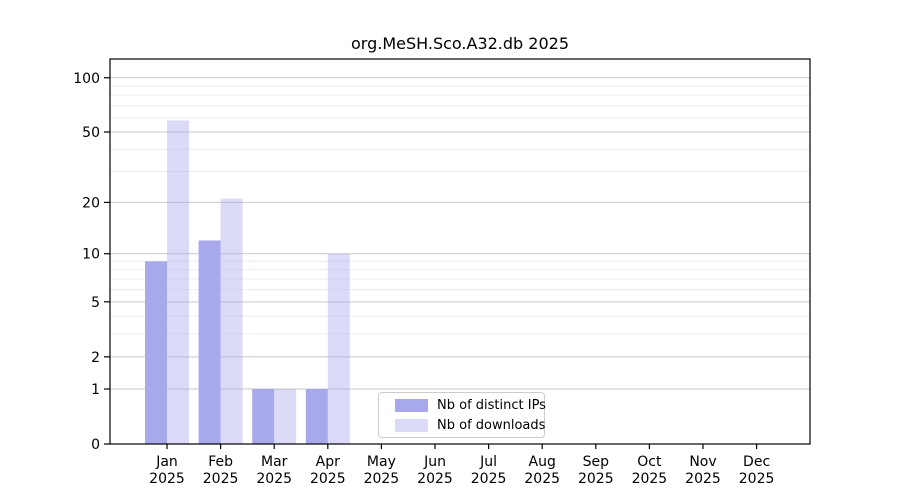  What do you see at coordinates (209, 342) in the screenshot?
I see `bar-distinct-ips-feb` at bounding box center [209, 342].